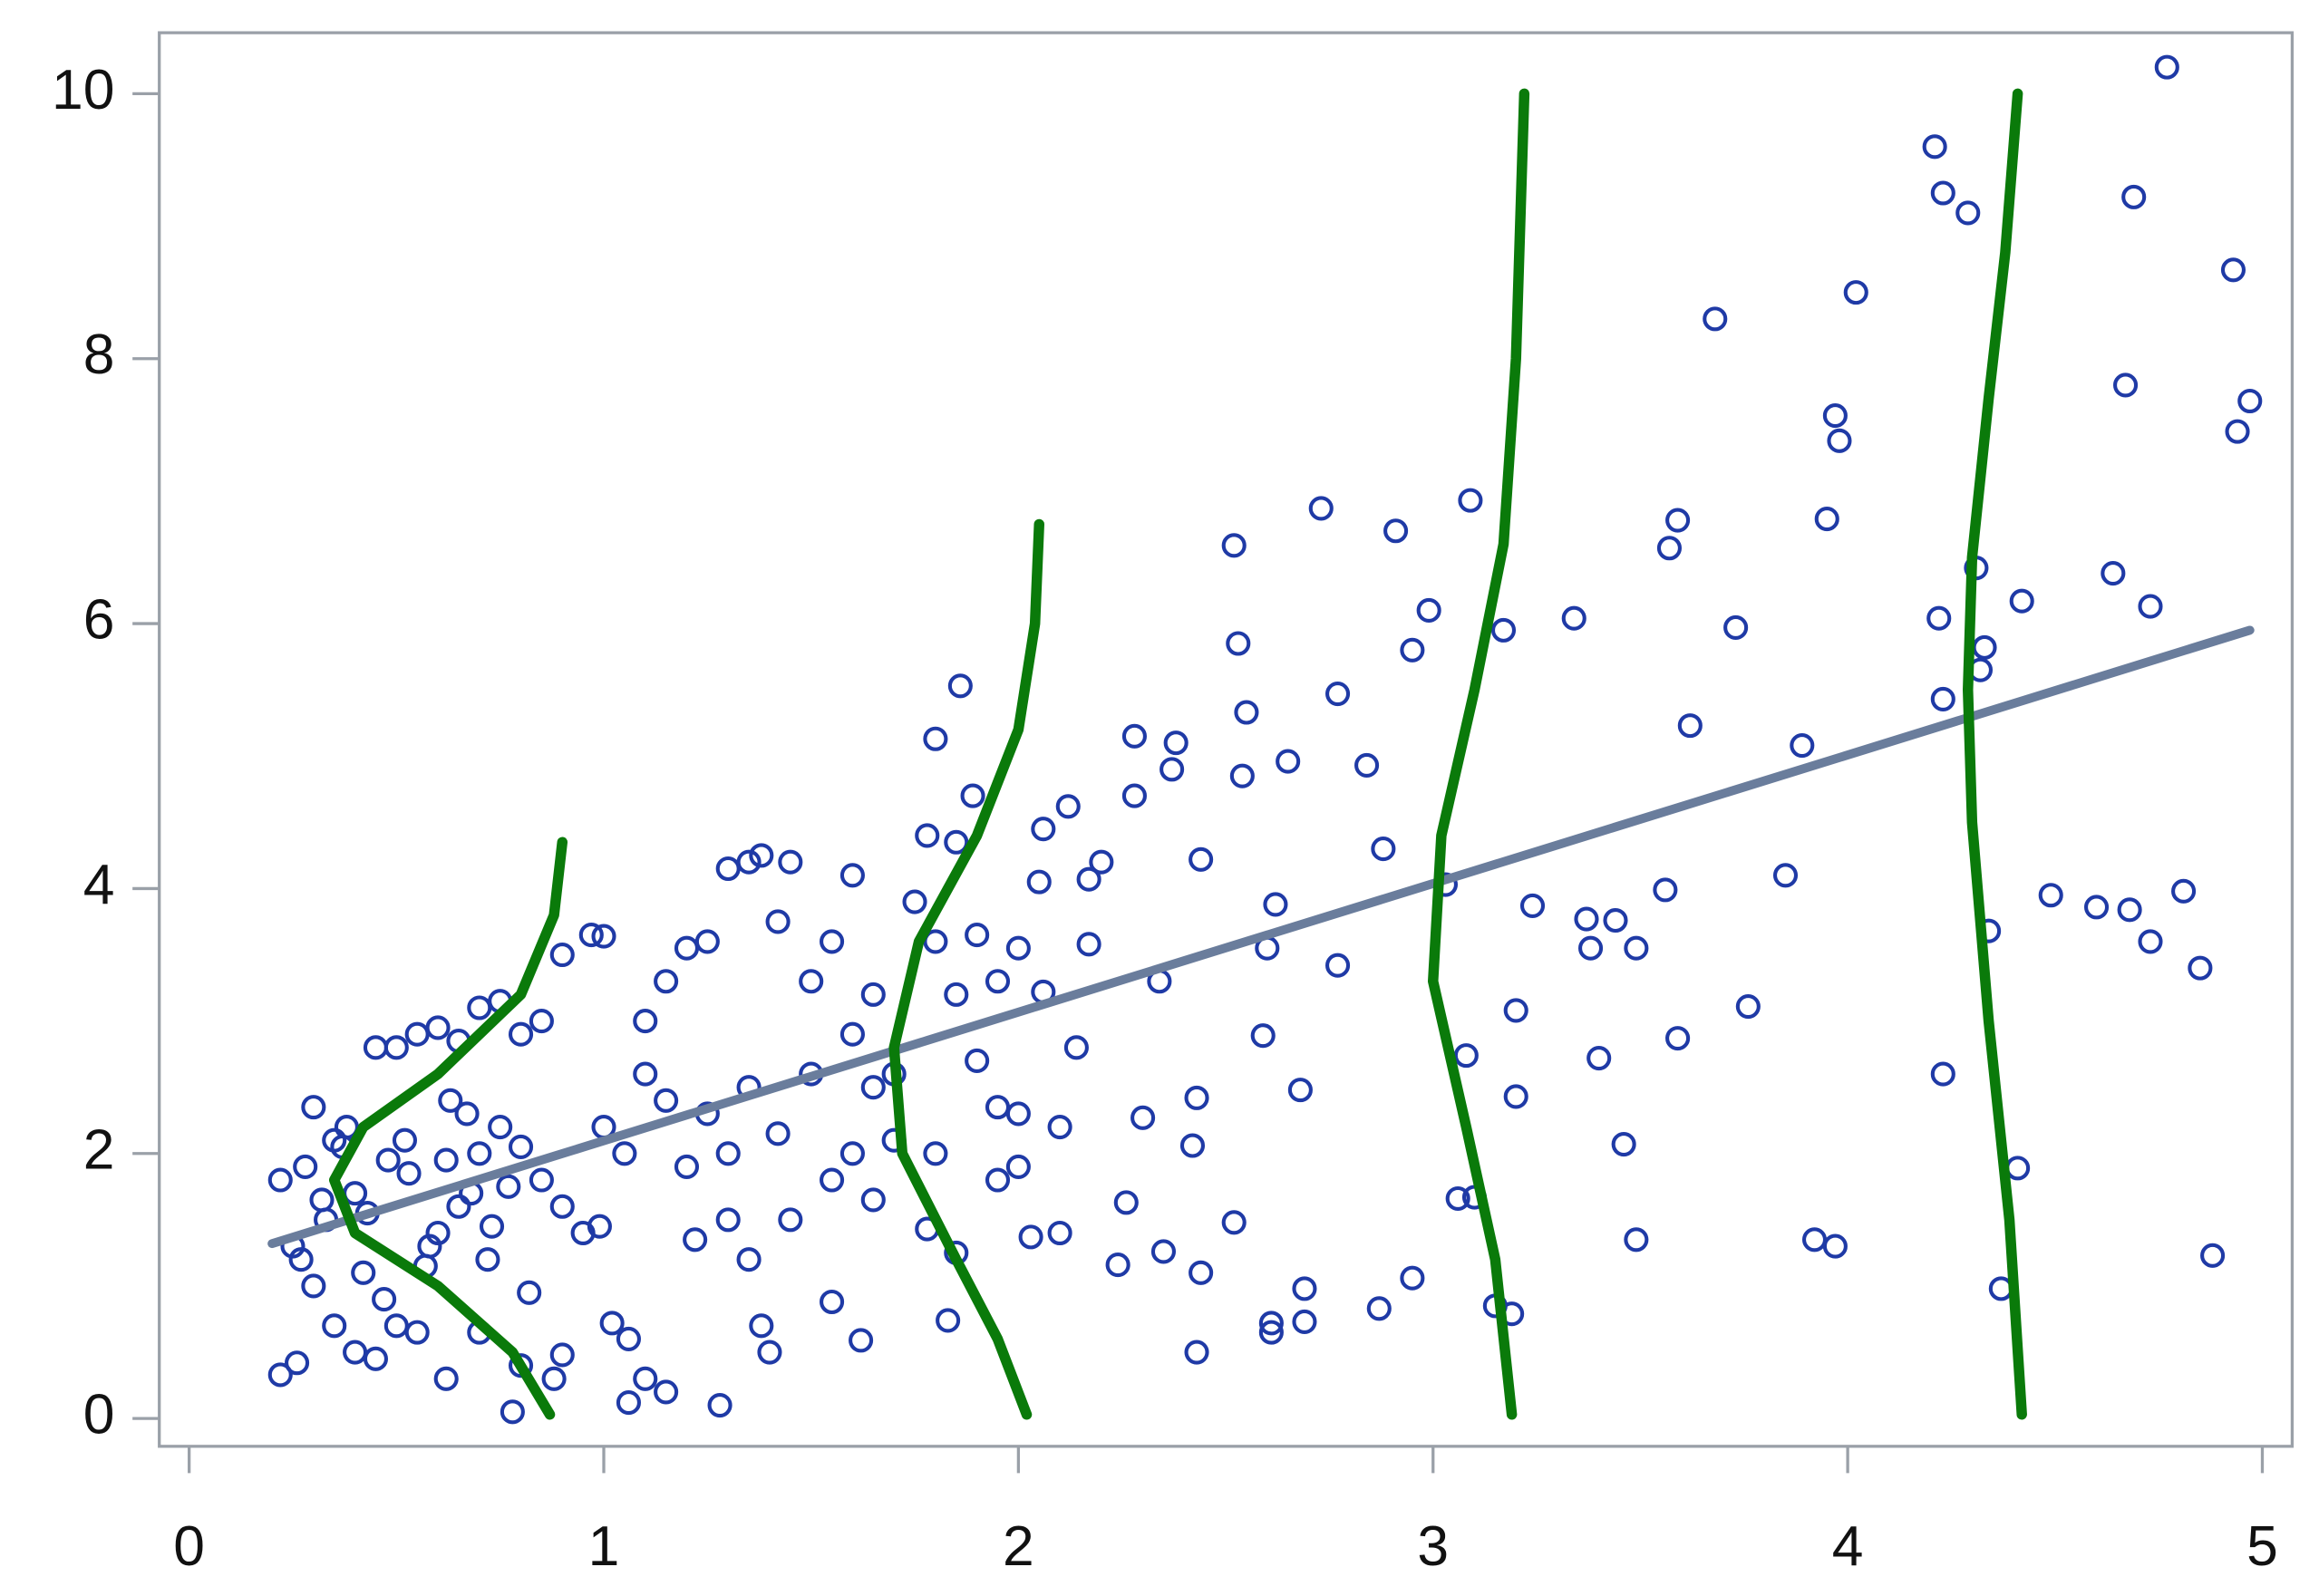  What do you see at coordinates (99, 885) in the screenshot?
I see `y-tick-label: 4` at bounding box center [99, 885].